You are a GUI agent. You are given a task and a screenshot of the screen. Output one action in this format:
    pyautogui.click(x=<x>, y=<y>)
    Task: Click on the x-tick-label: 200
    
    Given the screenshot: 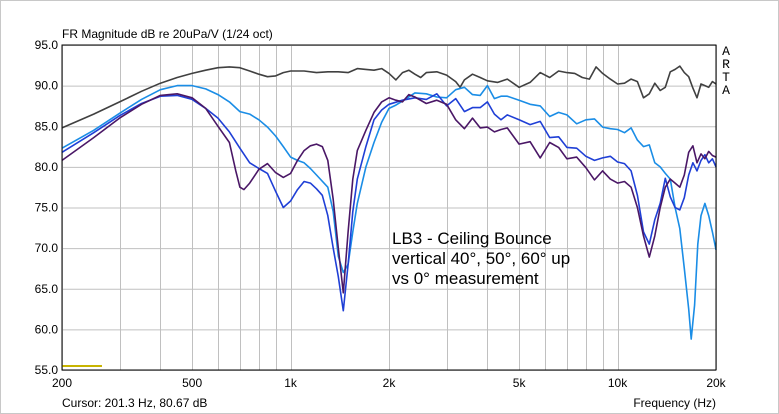 What is the action you would take?
    pyautogui.click(x=62, y=383)
    